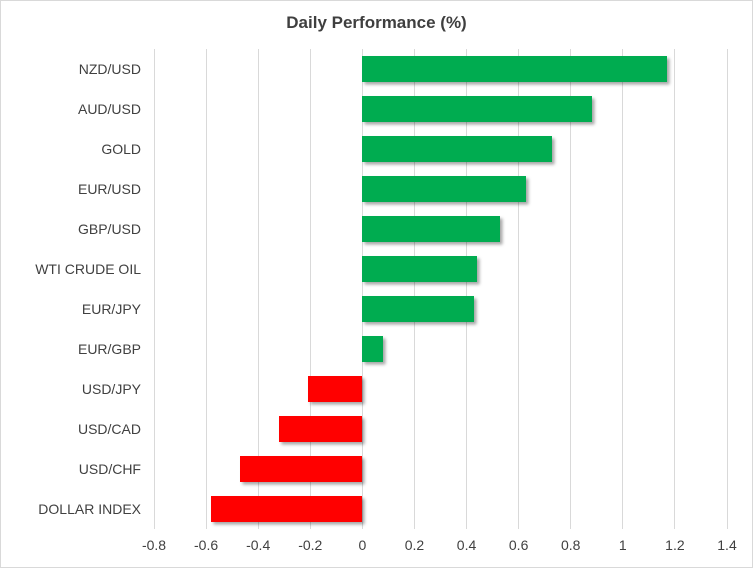 This screenshot has width=753, height=568. Describe the element at coordinates (109, 69) in the screenshot. I see `category-label: NZD/USD` at that location.